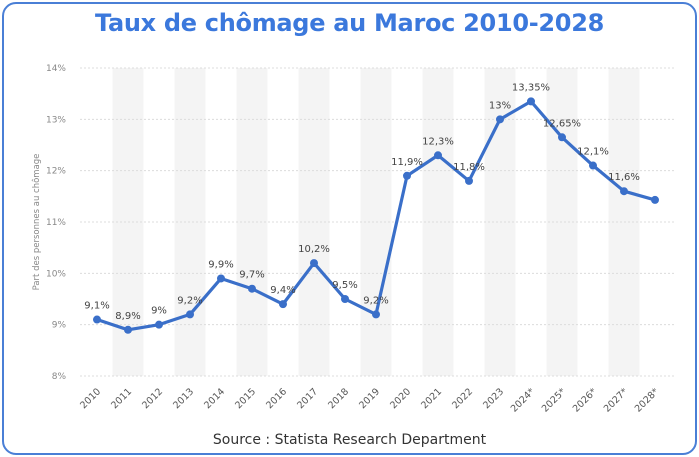 The image size is (699, 457). Describe the element at coordinates (90, 398) in the screenshot. I see `x-tick-label: 2010` at that location.